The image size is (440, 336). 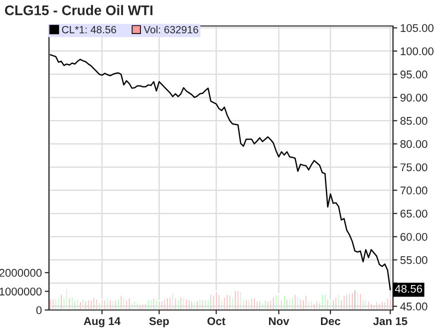 I want to click on y2-tick-label: 45.00, so click(x=414, y=306).